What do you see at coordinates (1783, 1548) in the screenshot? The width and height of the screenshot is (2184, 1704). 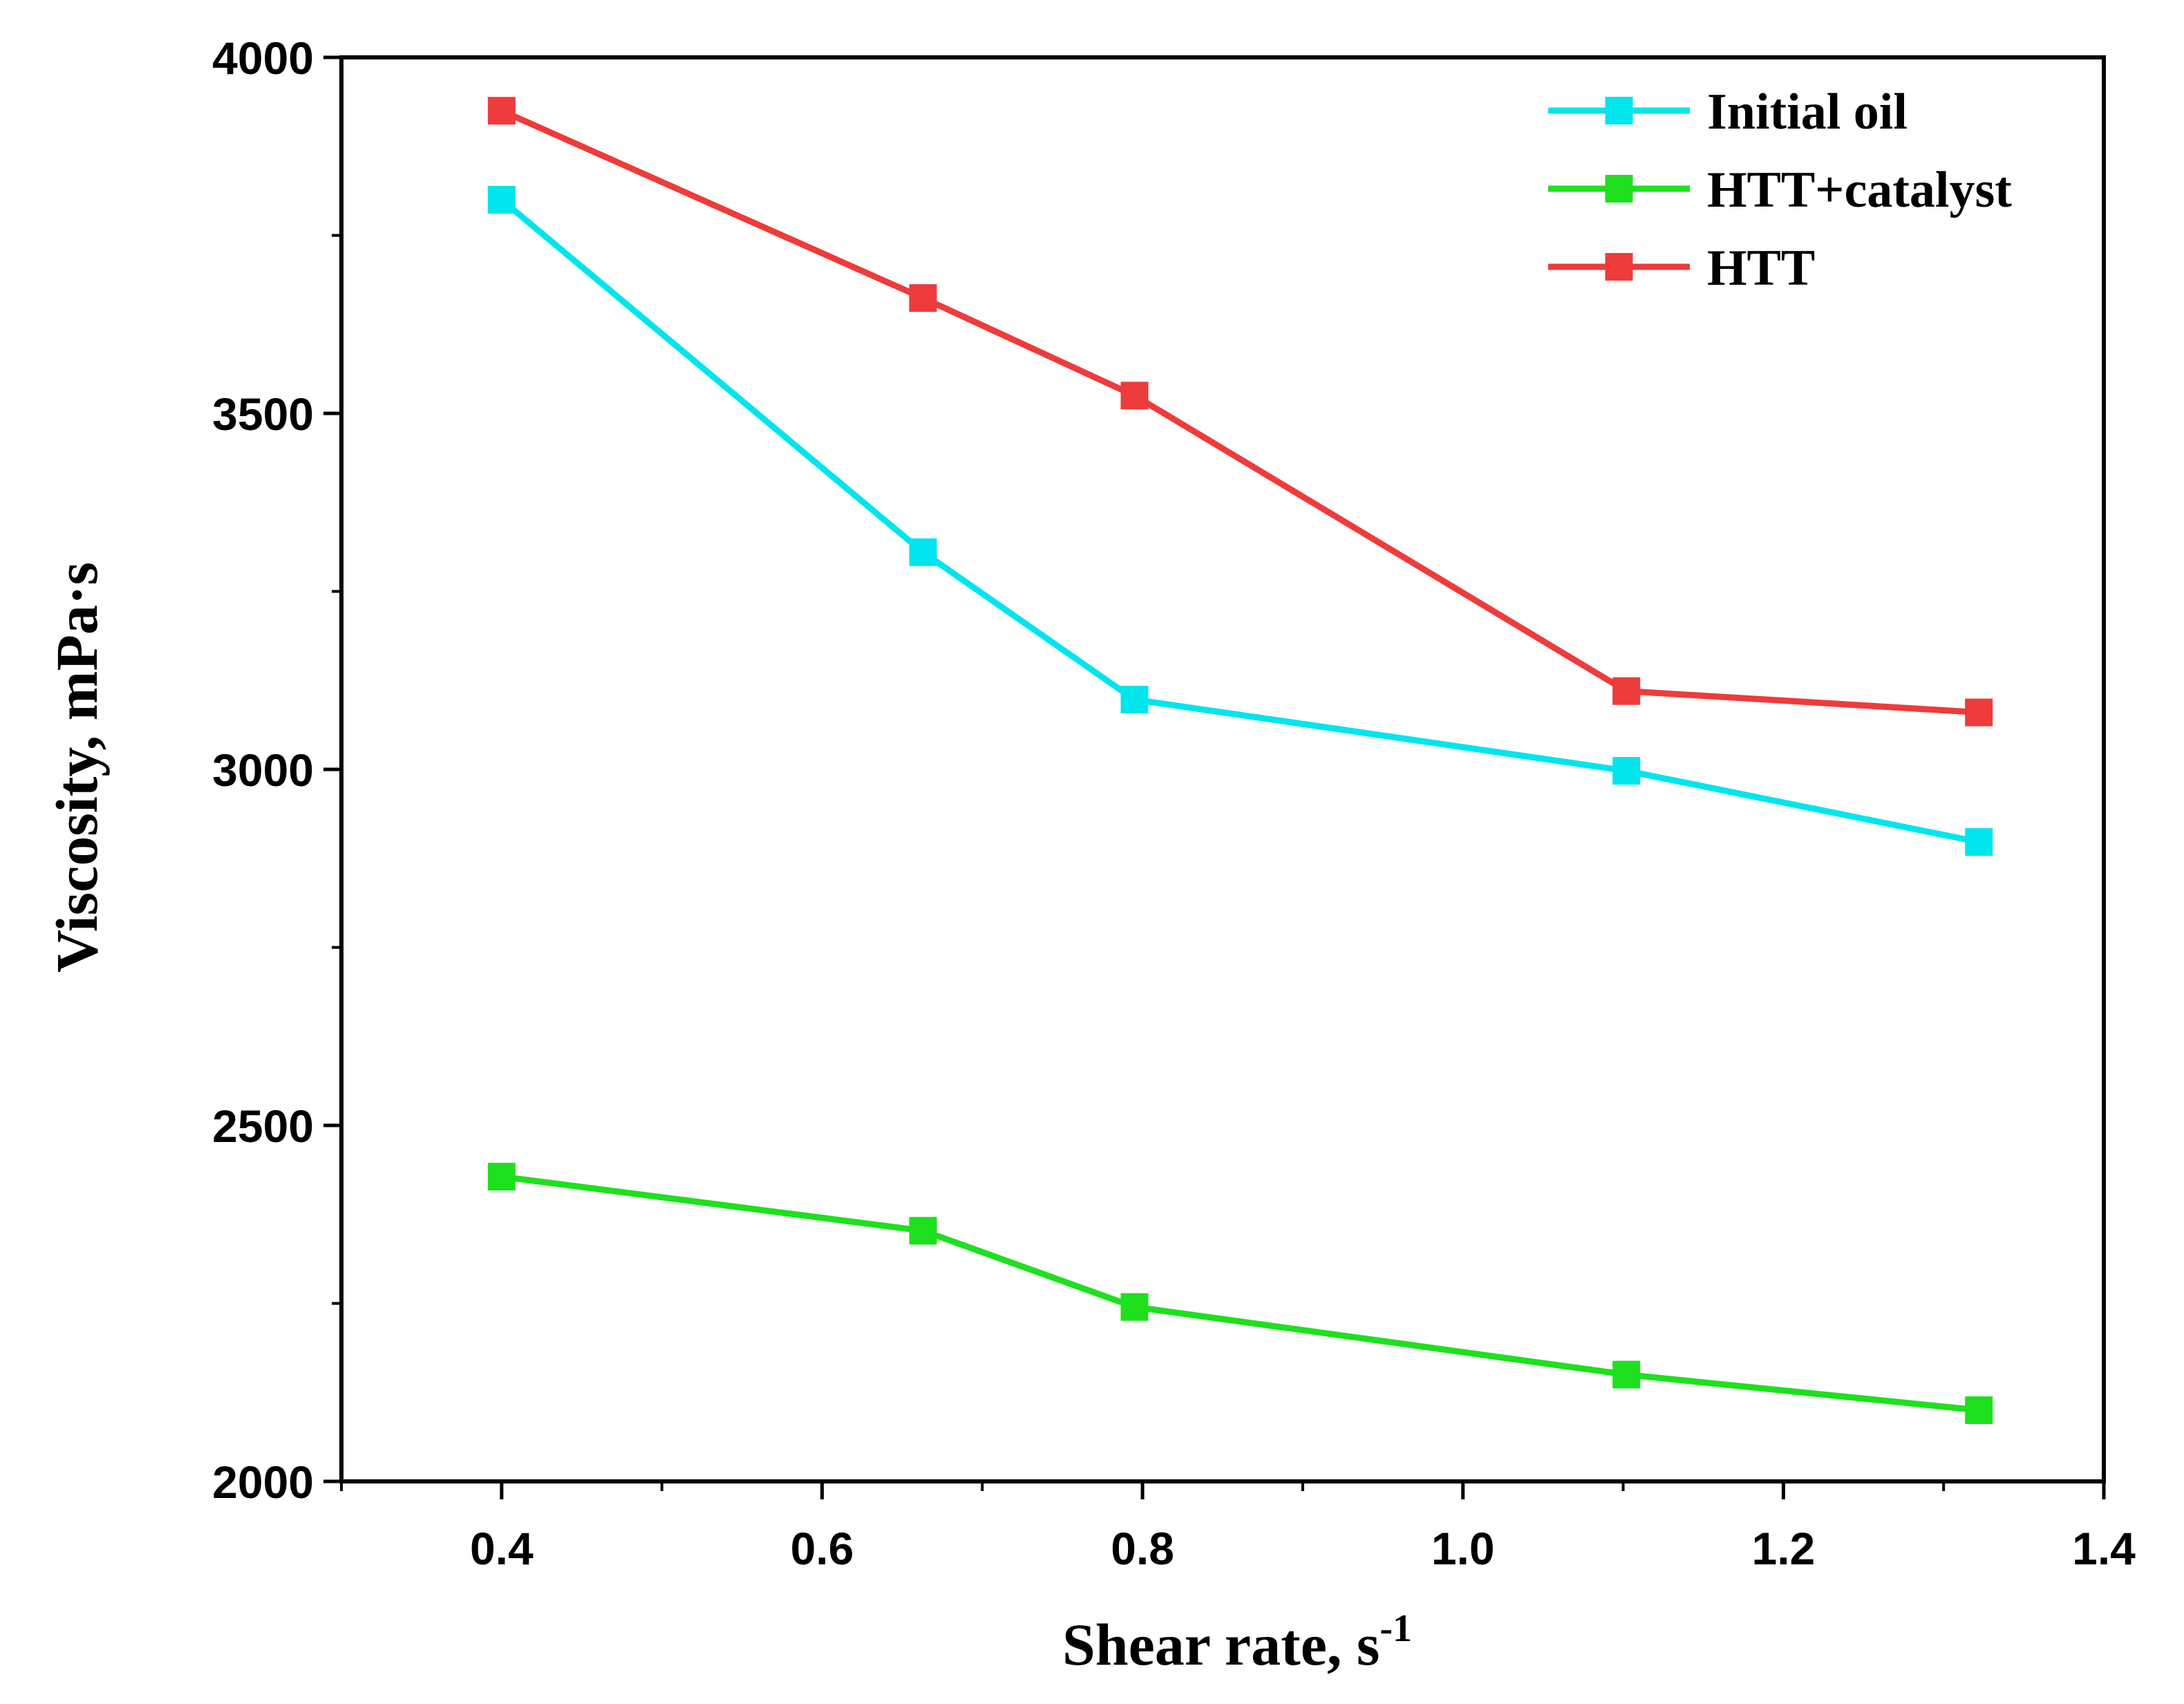 I see `x-tick-label: 1.2` at bounding box center [1783, 1548].